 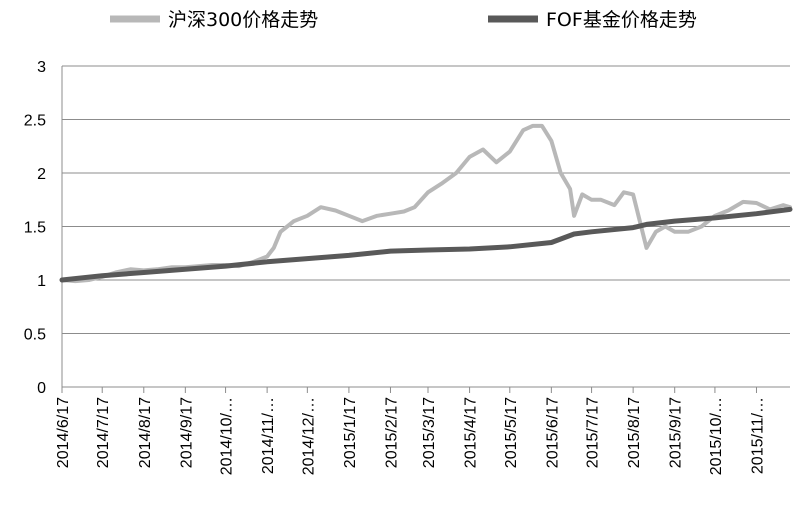 What do you see at coordinates (243, 20) in the screenshot?
I see `legend-label-hs300: 沪深300价格走势` at bounding box center [243, 20].